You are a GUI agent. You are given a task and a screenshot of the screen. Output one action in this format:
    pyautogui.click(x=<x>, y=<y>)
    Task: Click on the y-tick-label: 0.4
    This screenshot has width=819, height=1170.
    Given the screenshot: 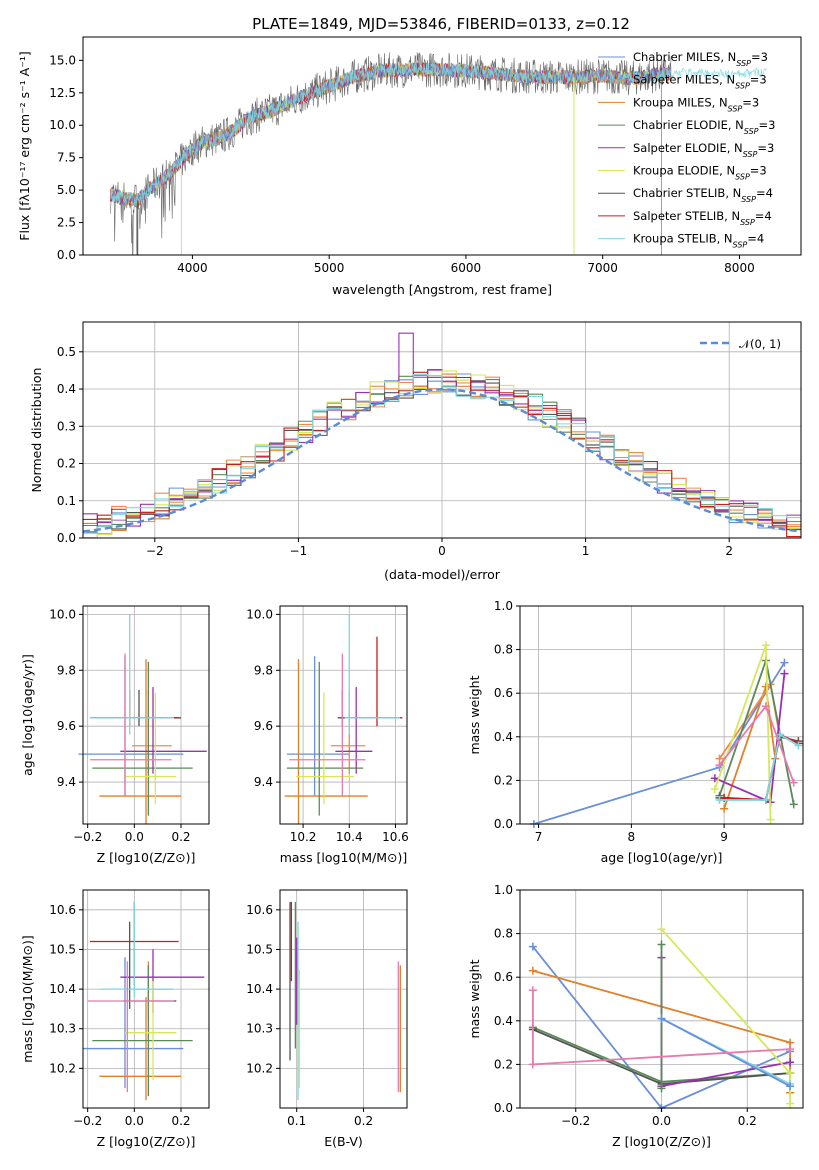 What is the action you would take?
    pyautogui.click(x=503, y=737)
    